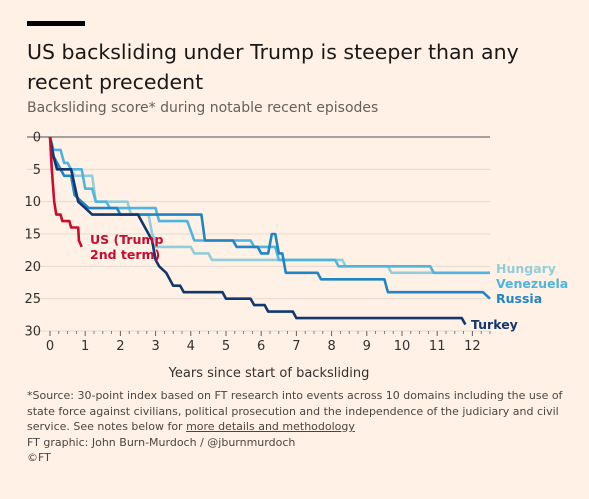  Describe the element at coordinates (32, 267) in the screenshot. I see `y-tick-label: 20` at that location.